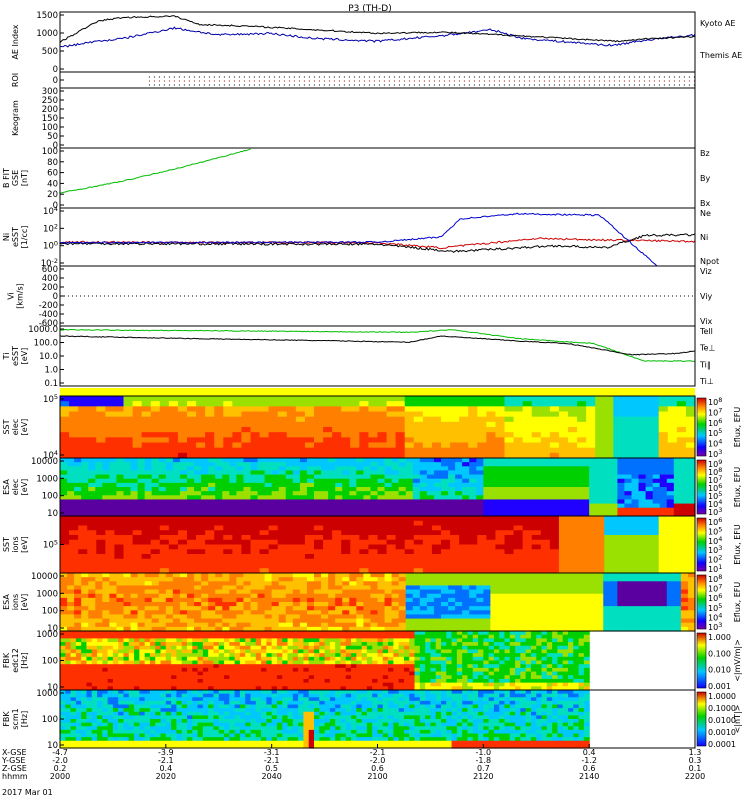 This screenshot has width=750, height=800. What do you see at coordinates (706, 296) in the screenshot?
I see `vi-legend-1: Viy` at bounding box center [706, 296].